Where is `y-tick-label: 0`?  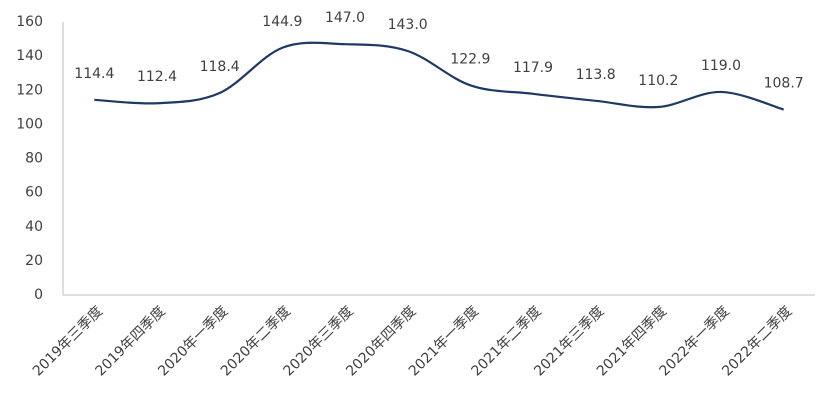
y-tick-label: 0 is located at coordinates (38, 295).